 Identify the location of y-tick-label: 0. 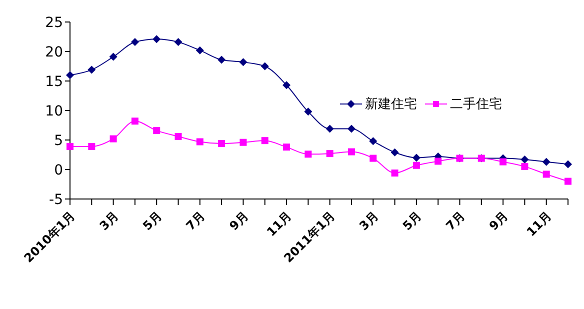
(58, 170).